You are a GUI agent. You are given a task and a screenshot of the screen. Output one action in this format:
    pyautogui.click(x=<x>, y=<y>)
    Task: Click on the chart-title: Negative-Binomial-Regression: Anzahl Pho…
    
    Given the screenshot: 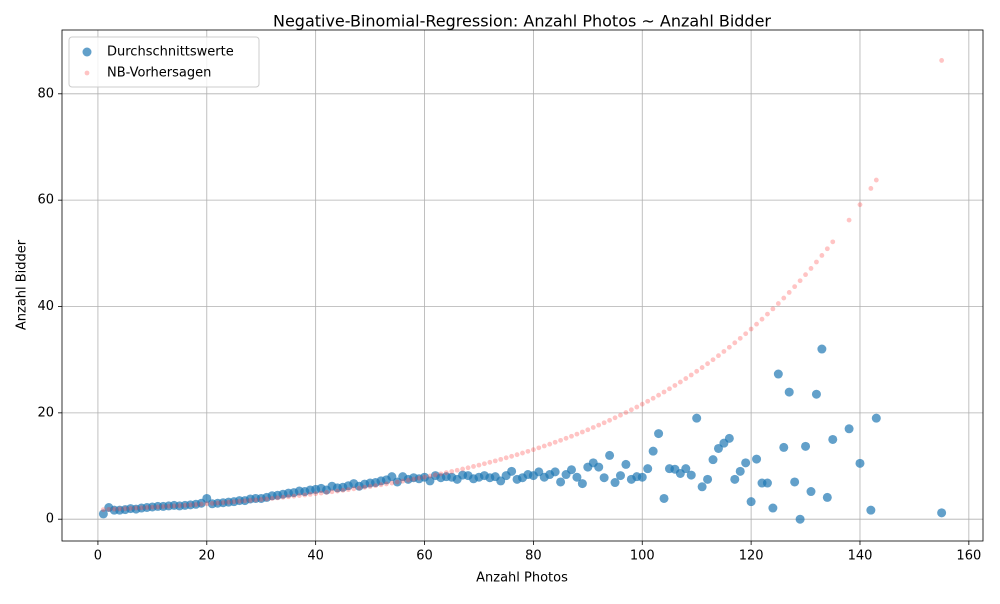 What is the action you would take?
    pyautogui.click(x=522, y=21)
    